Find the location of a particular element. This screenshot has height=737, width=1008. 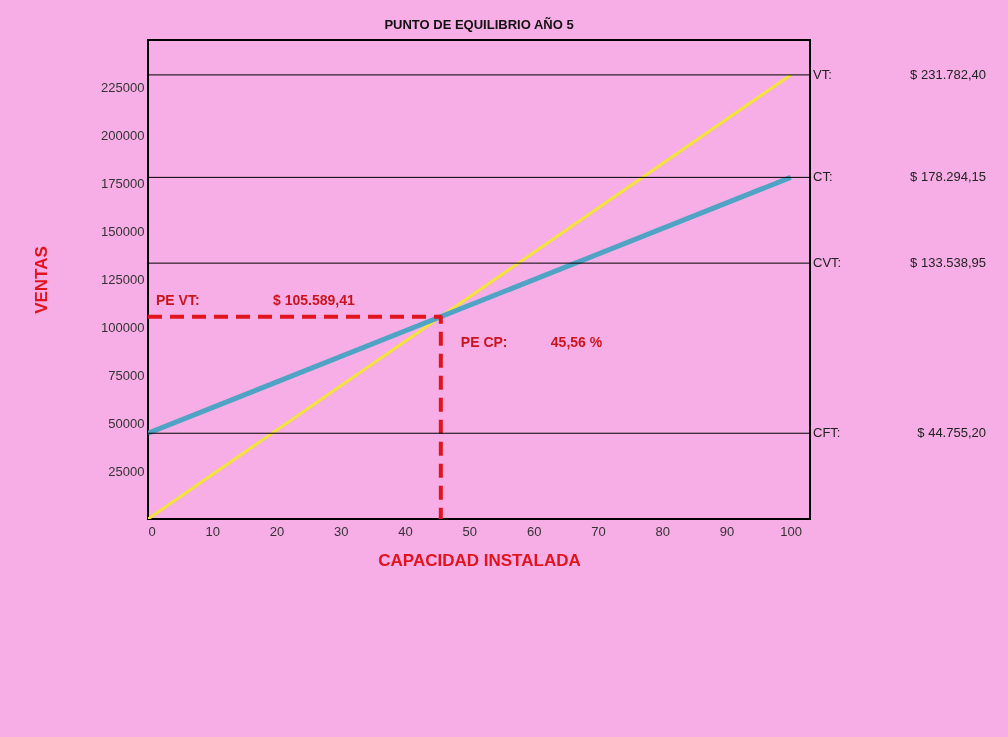

ref-line-label: CT: is located at coordinates (823, 177).